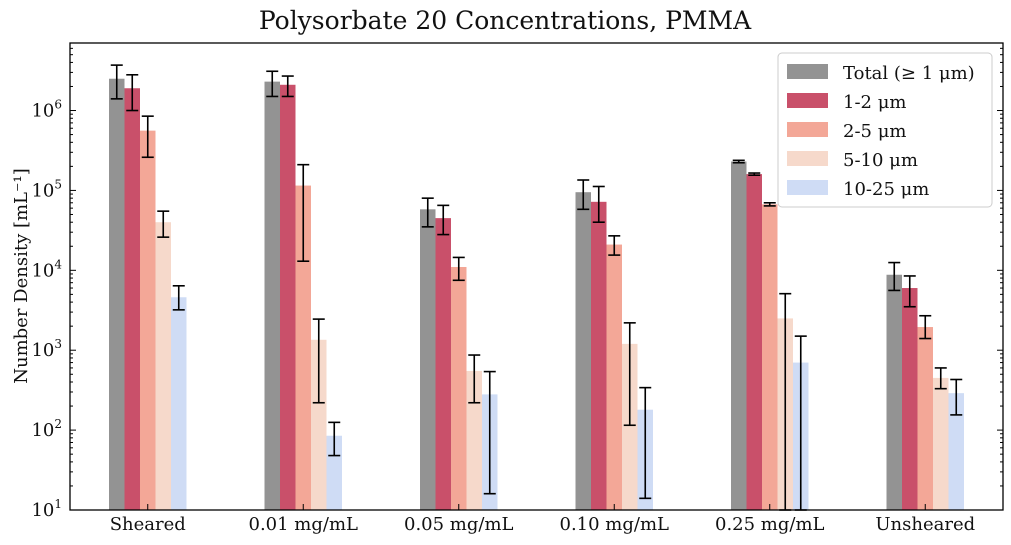 The width and height of the screenshot is (1011, 545). Describe the element at coordinates (46, 349) in the screenshot. I see `y-tick-label: 10³` at that location.